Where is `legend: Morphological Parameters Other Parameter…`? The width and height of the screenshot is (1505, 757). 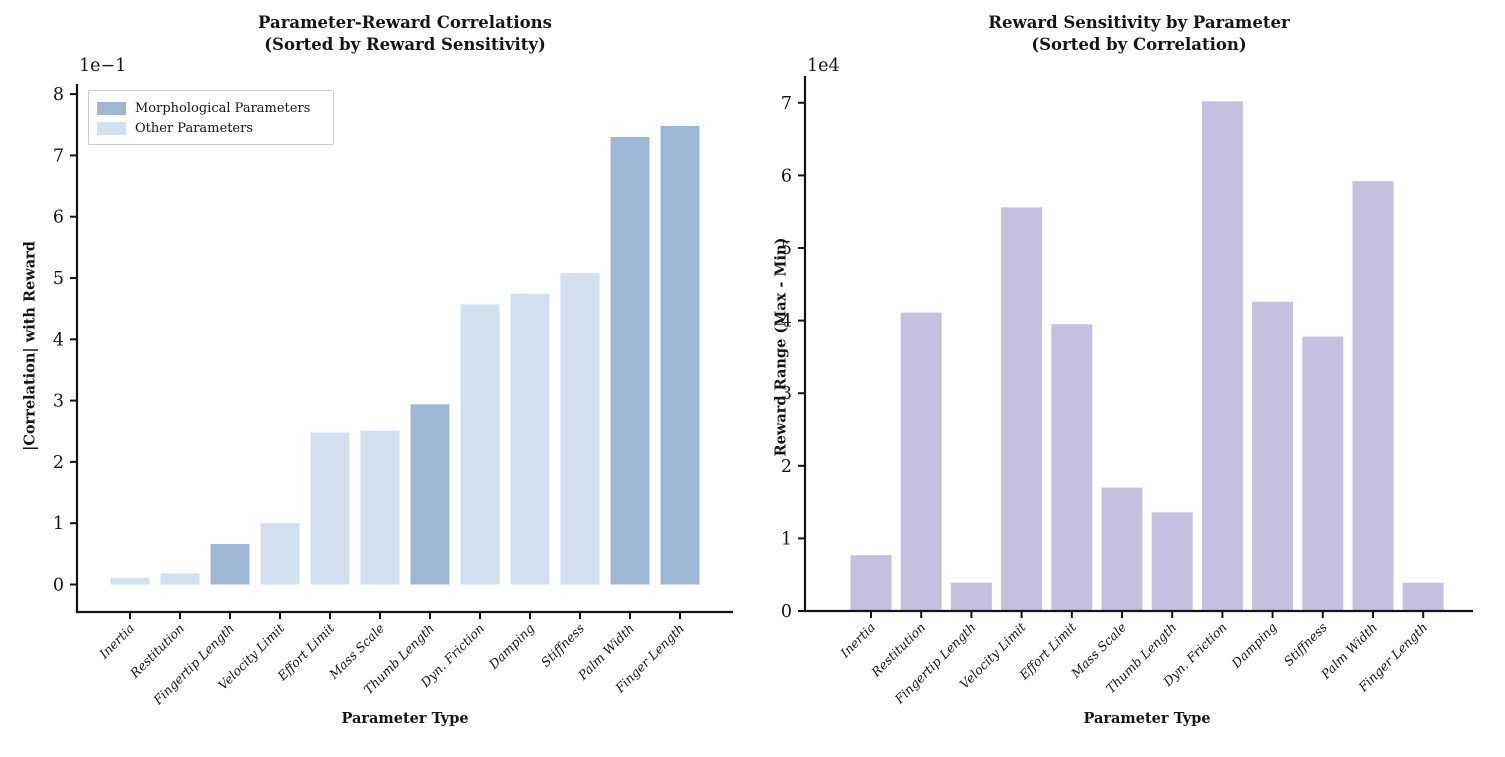 legend: Morphological Parameters Other Parameter… is located at coordinates (211, 117).